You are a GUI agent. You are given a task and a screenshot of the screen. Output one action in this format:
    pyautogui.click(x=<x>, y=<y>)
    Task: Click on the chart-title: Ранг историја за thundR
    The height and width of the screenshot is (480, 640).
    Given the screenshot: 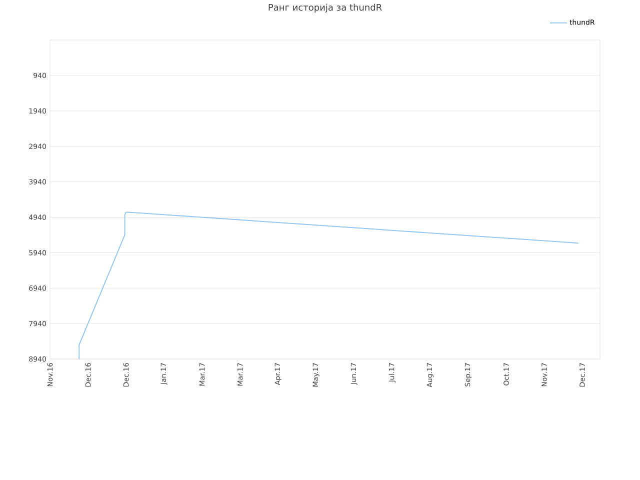 What is the action you would take?
    pyautogui.click(x=325, y=8)
    